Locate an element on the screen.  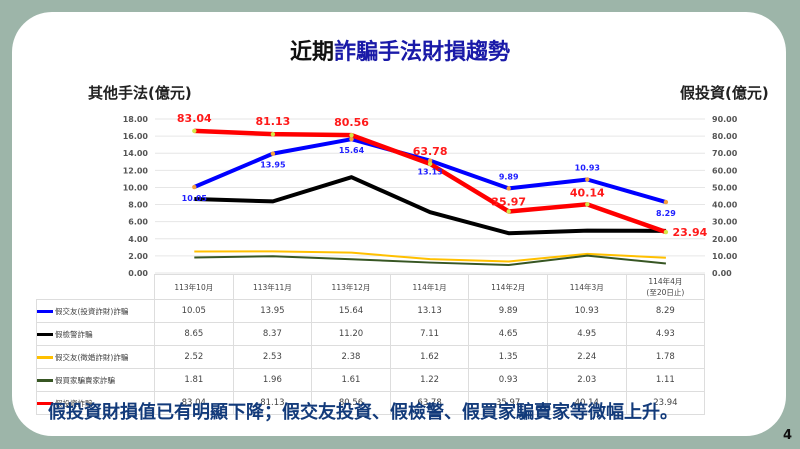
data-label: 23.94 is located at coordinates (690, 232).